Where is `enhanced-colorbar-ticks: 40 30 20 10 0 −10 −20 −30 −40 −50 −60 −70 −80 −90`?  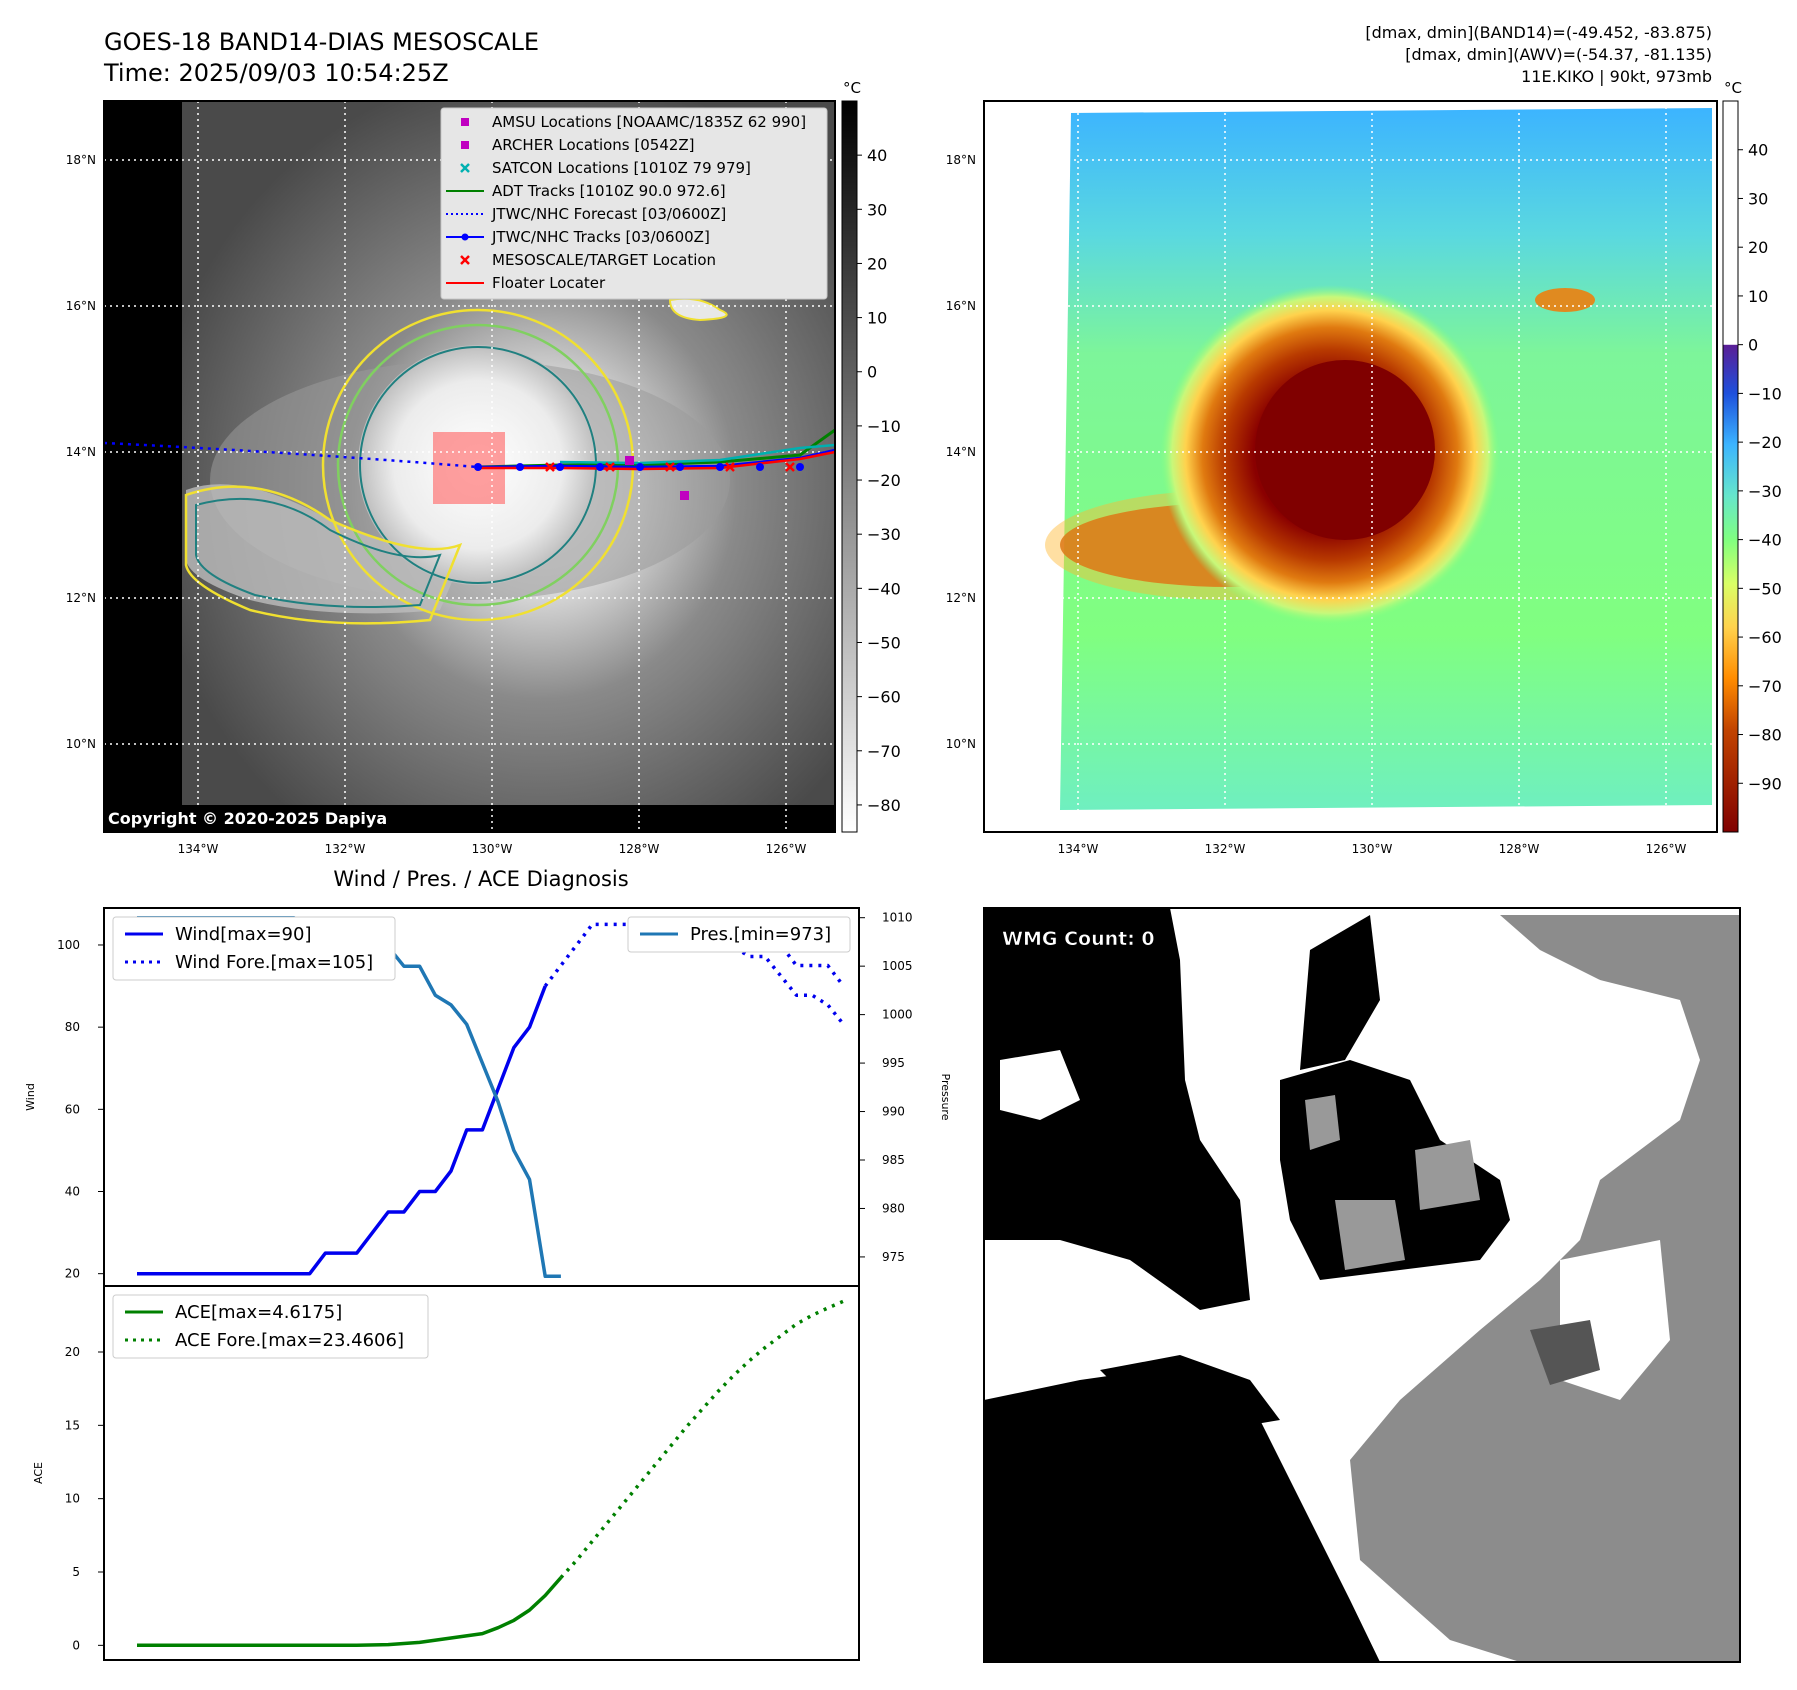
enhanced-colorbar-ticks: 40 30 20 10 0 −10 −20 −30 −40 −50 −60 −70 −80 −90 is located at coordinates (1760, 467).